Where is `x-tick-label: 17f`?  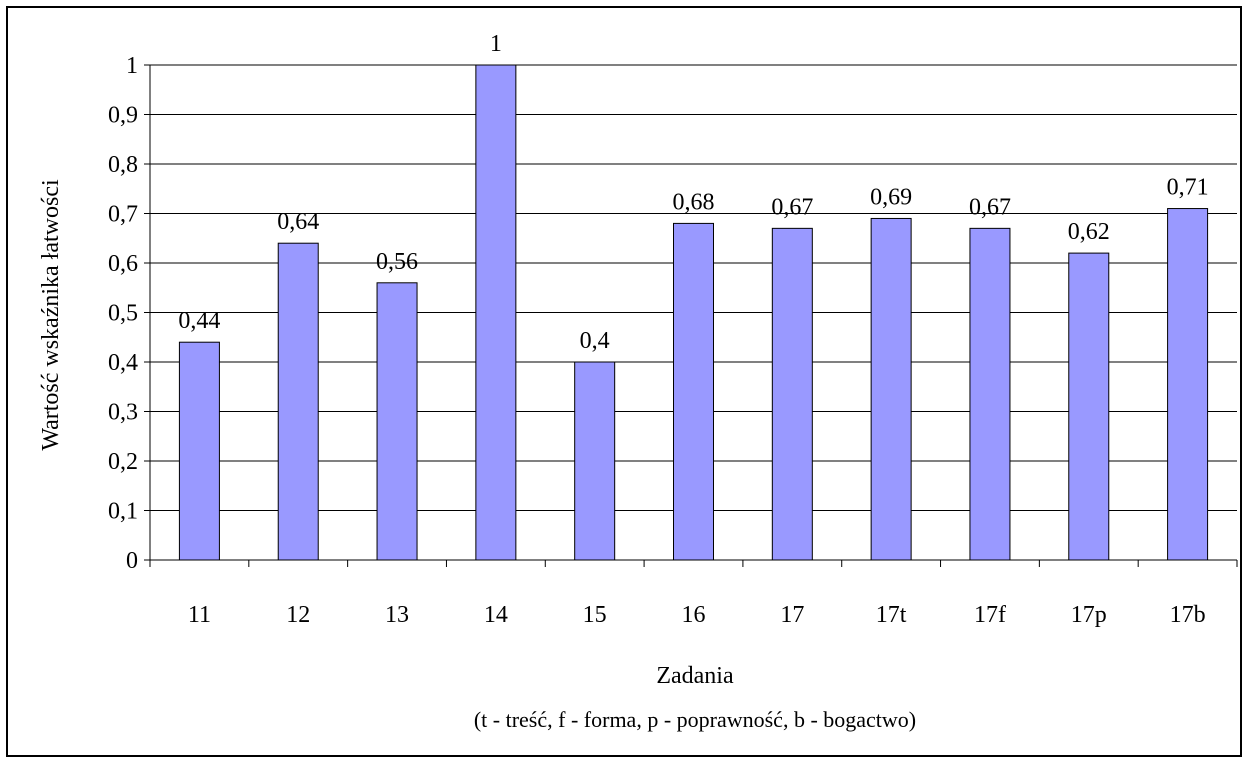
x-tick-label: 17f is located at coordinates (990, 615).